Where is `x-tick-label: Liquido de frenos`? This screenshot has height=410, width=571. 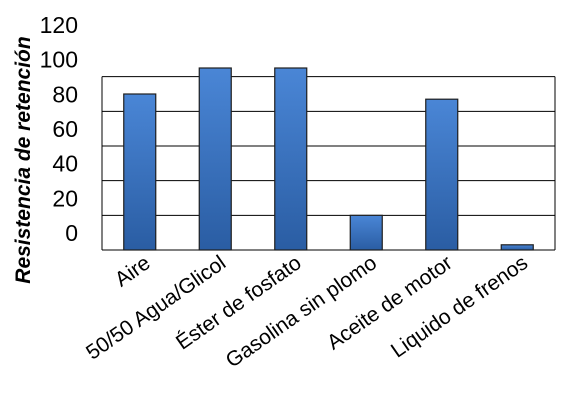 x-tick-label: Liquido de frenos is located at coordinates (459, 306).